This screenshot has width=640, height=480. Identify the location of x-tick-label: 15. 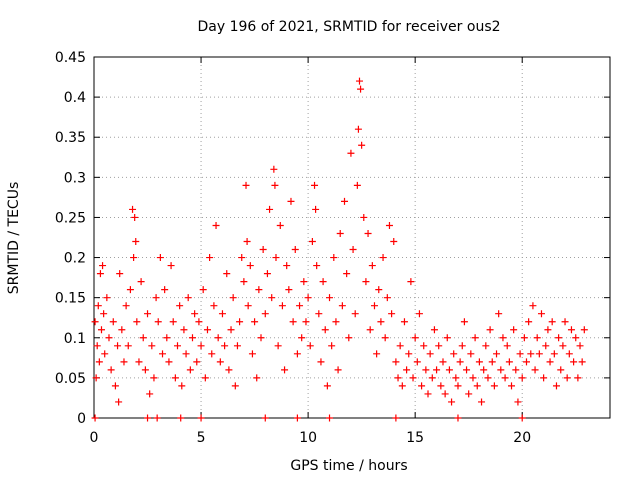
(415, 438).